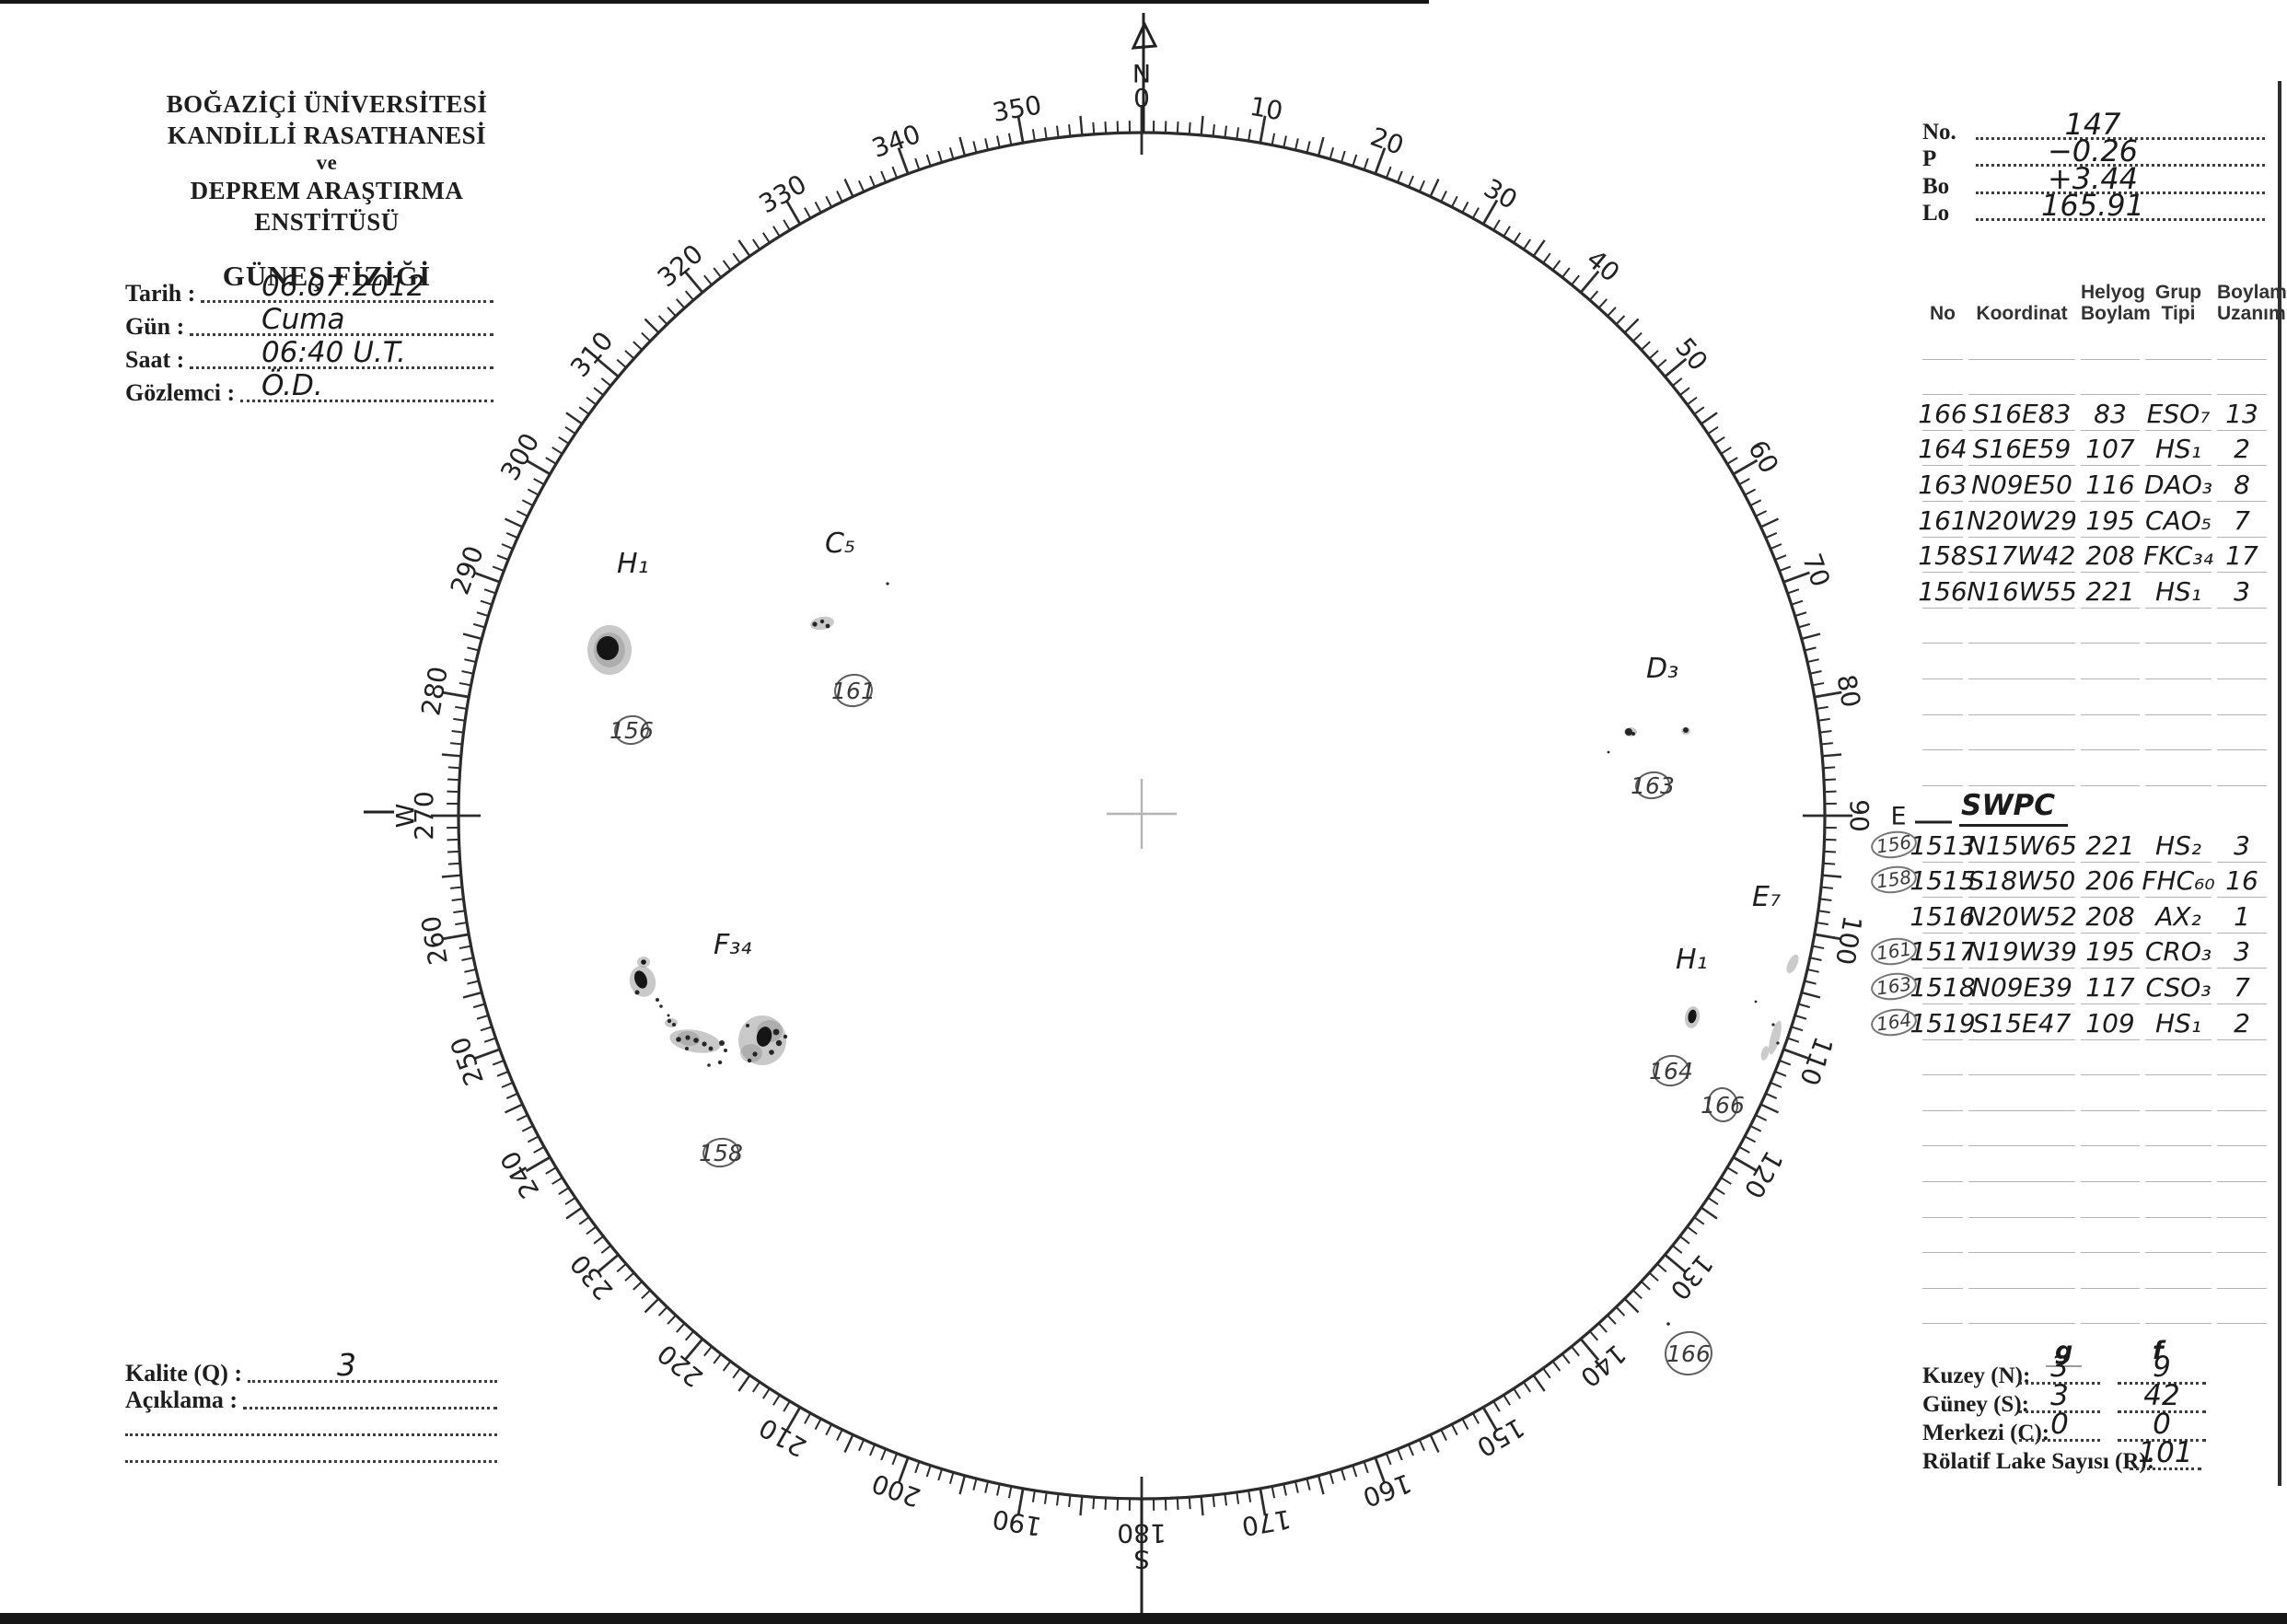  I want to click on sunspot-group-163: D₃ 163, so click(1648, 726).